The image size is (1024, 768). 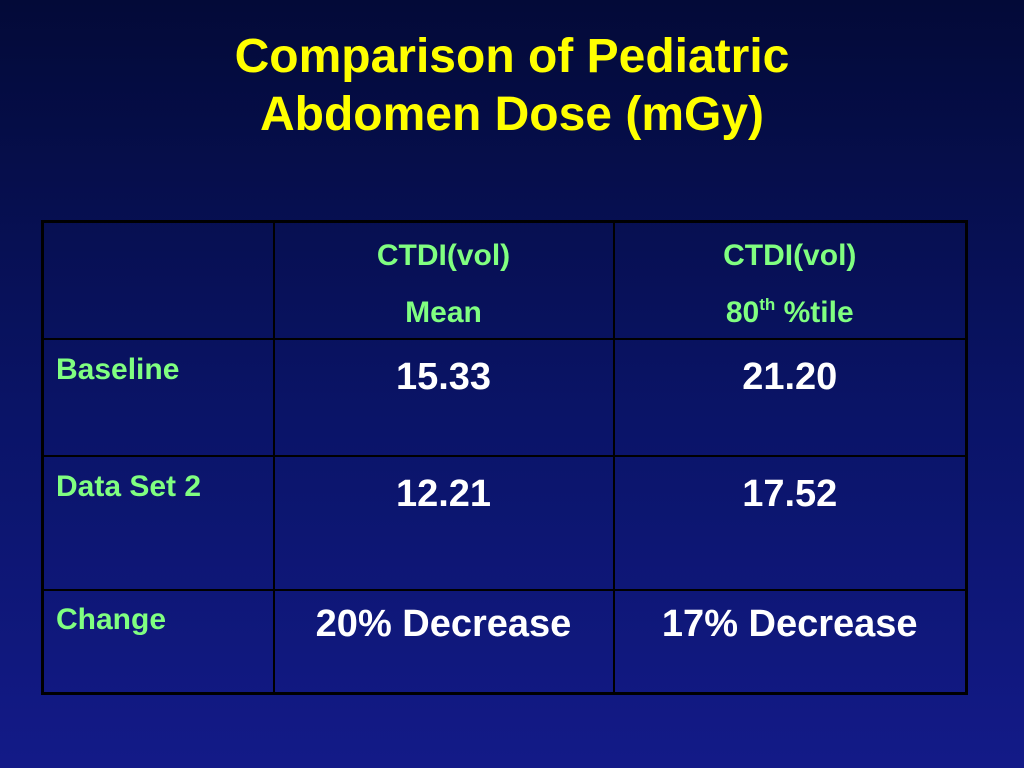 I want to click on table-row: Change 20% Decrease 17% Decrease, so click(x=504, y=642).